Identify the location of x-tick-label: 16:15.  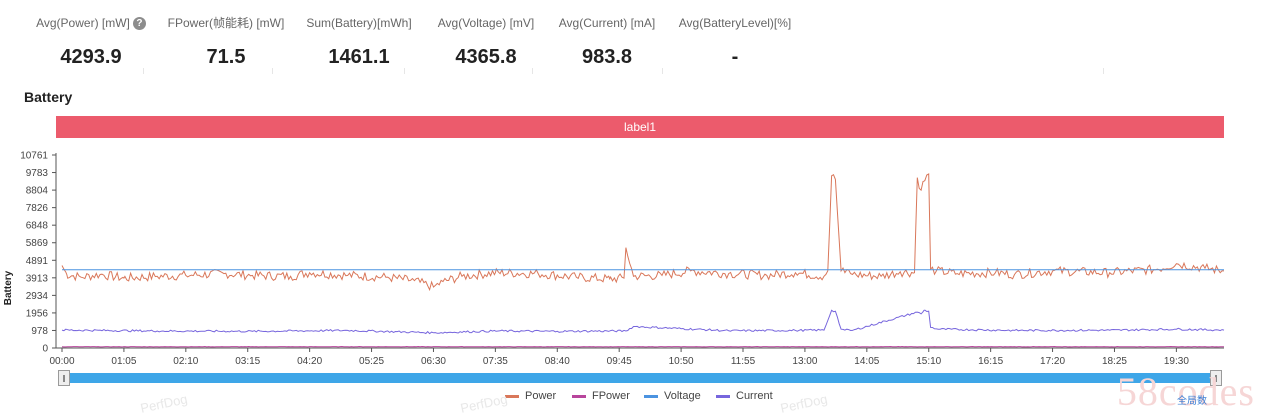
(990, 361).